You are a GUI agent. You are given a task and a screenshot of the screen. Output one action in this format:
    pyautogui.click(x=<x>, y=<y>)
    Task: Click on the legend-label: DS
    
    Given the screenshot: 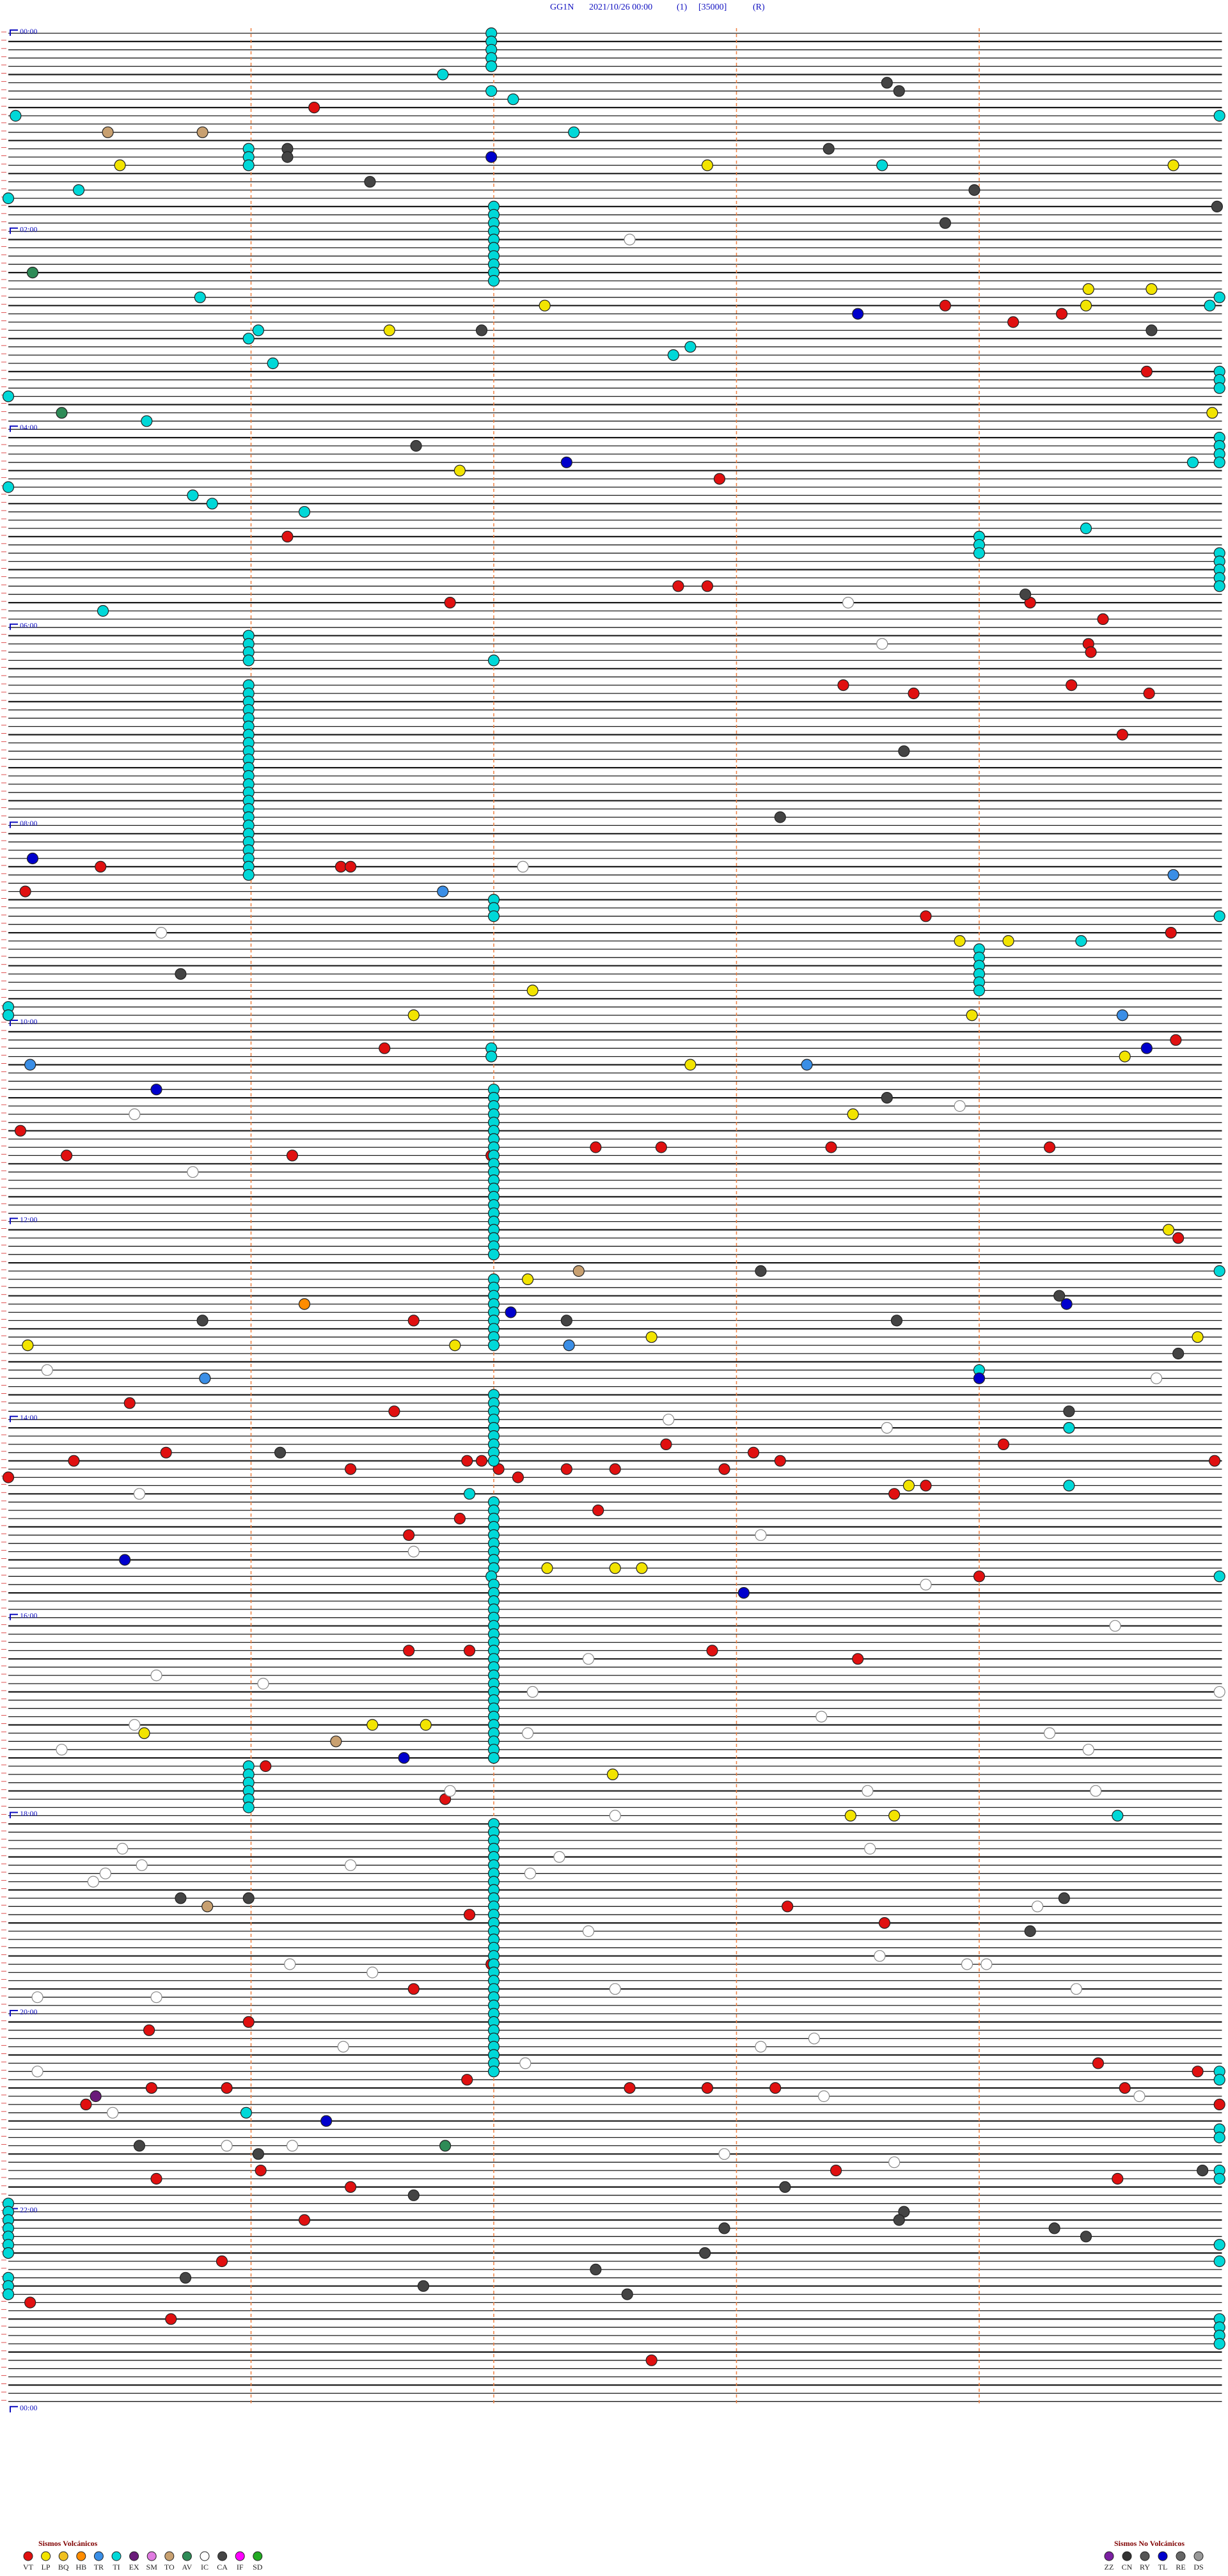 What is the action you would take?
    pyautogui.click(x=1198, y=2567)
    